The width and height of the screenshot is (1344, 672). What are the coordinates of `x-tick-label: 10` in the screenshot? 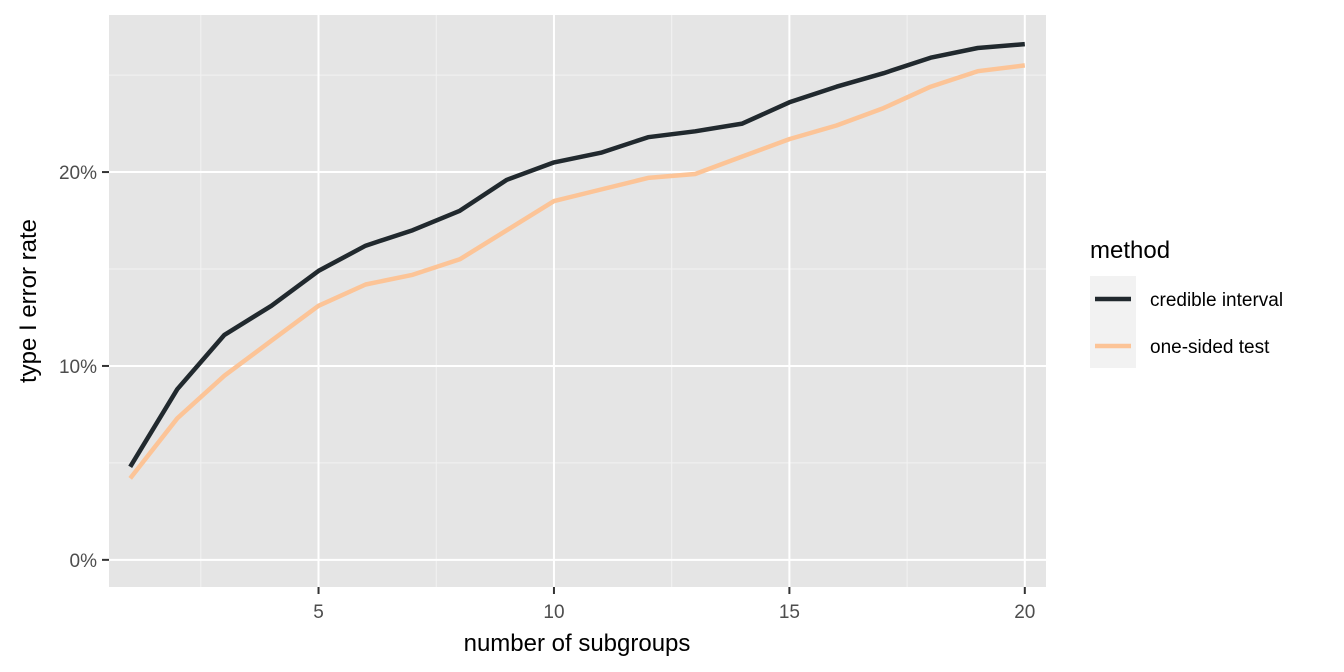 It's located at (553, 612).